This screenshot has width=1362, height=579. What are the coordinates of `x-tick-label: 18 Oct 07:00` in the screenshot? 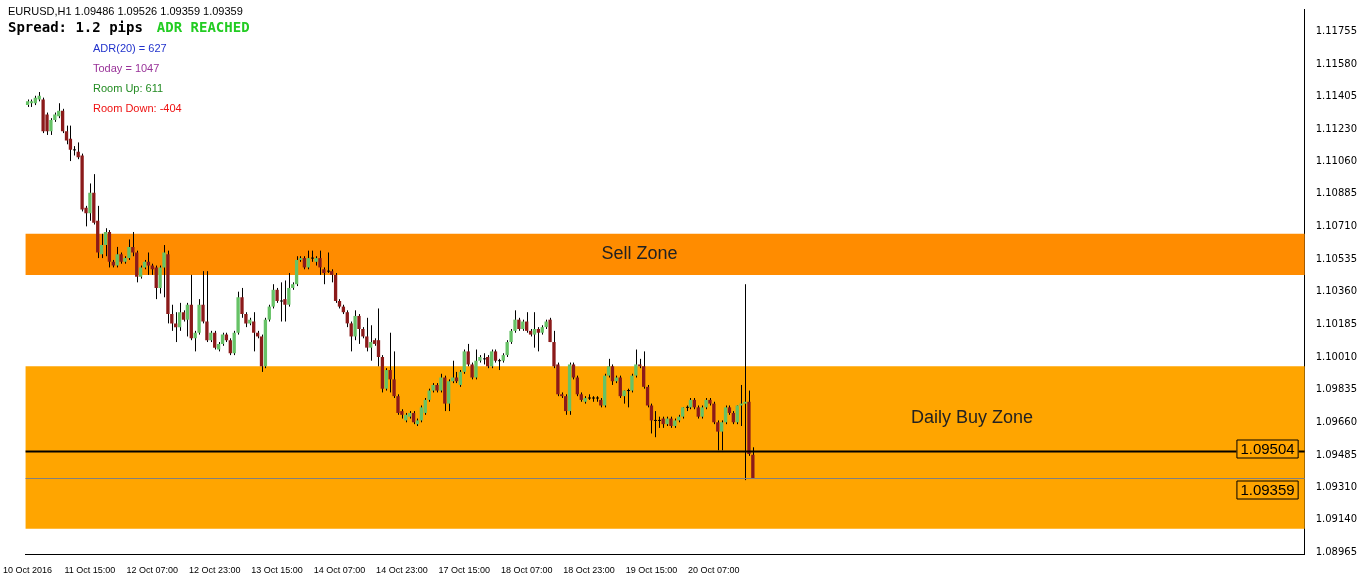 It's located at (526, 570).